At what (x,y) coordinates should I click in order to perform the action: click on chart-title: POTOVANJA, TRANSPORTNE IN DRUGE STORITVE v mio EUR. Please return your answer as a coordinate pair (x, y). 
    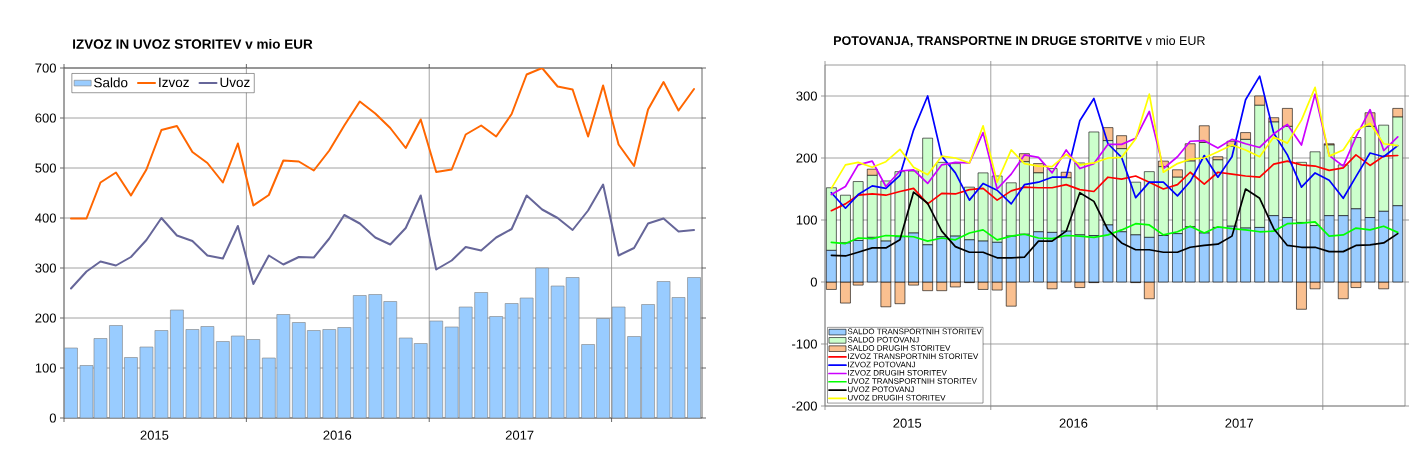
    Looking at the image, I should click on (1019, 41).